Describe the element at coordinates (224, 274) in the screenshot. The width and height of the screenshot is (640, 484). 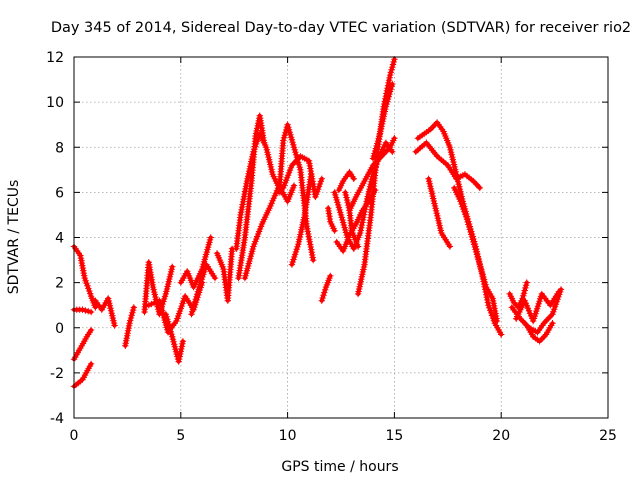
I see `series-t12` at that location.